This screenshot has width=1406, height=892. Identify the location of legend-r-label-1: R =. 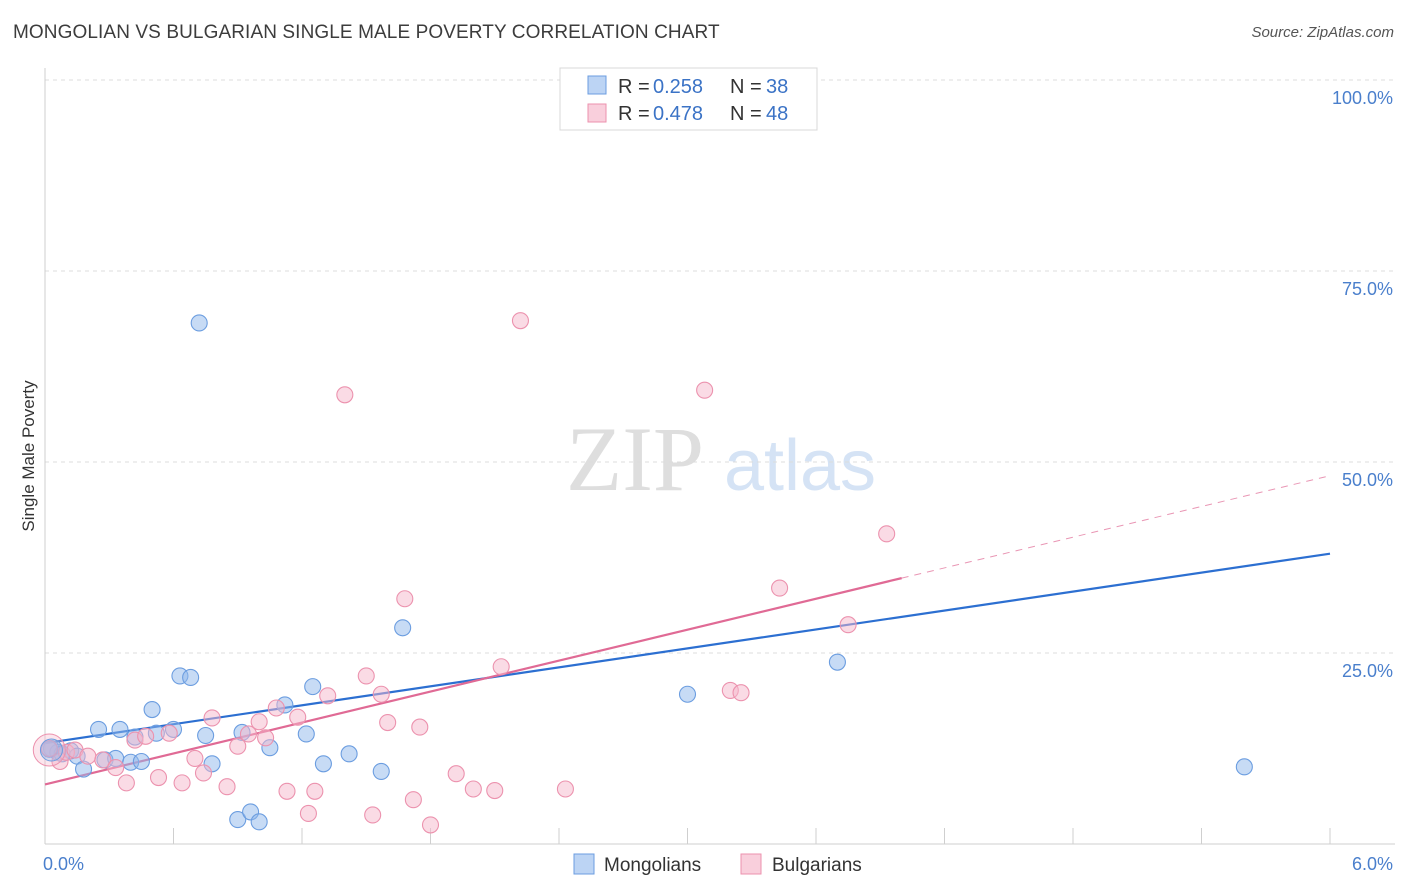
(634, 87).